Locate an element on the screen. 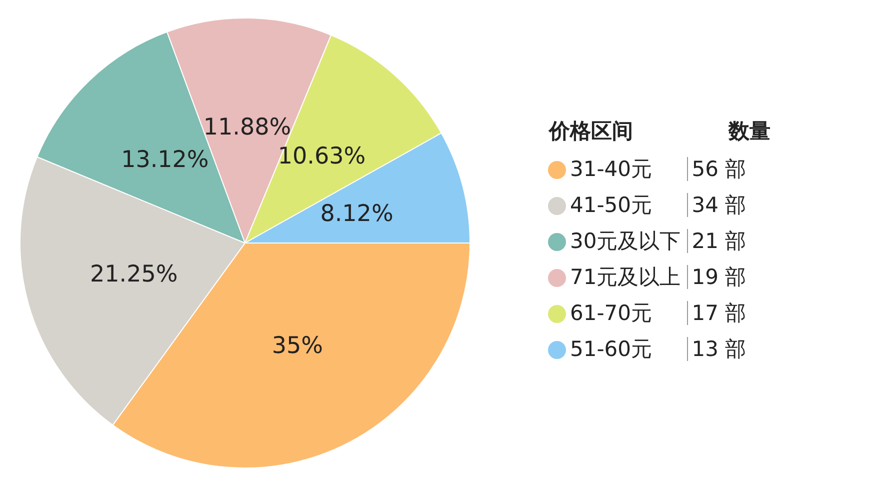 This screenshot has height=488, width=880. data-label: 8.12% is located at coordinates (357, 213).